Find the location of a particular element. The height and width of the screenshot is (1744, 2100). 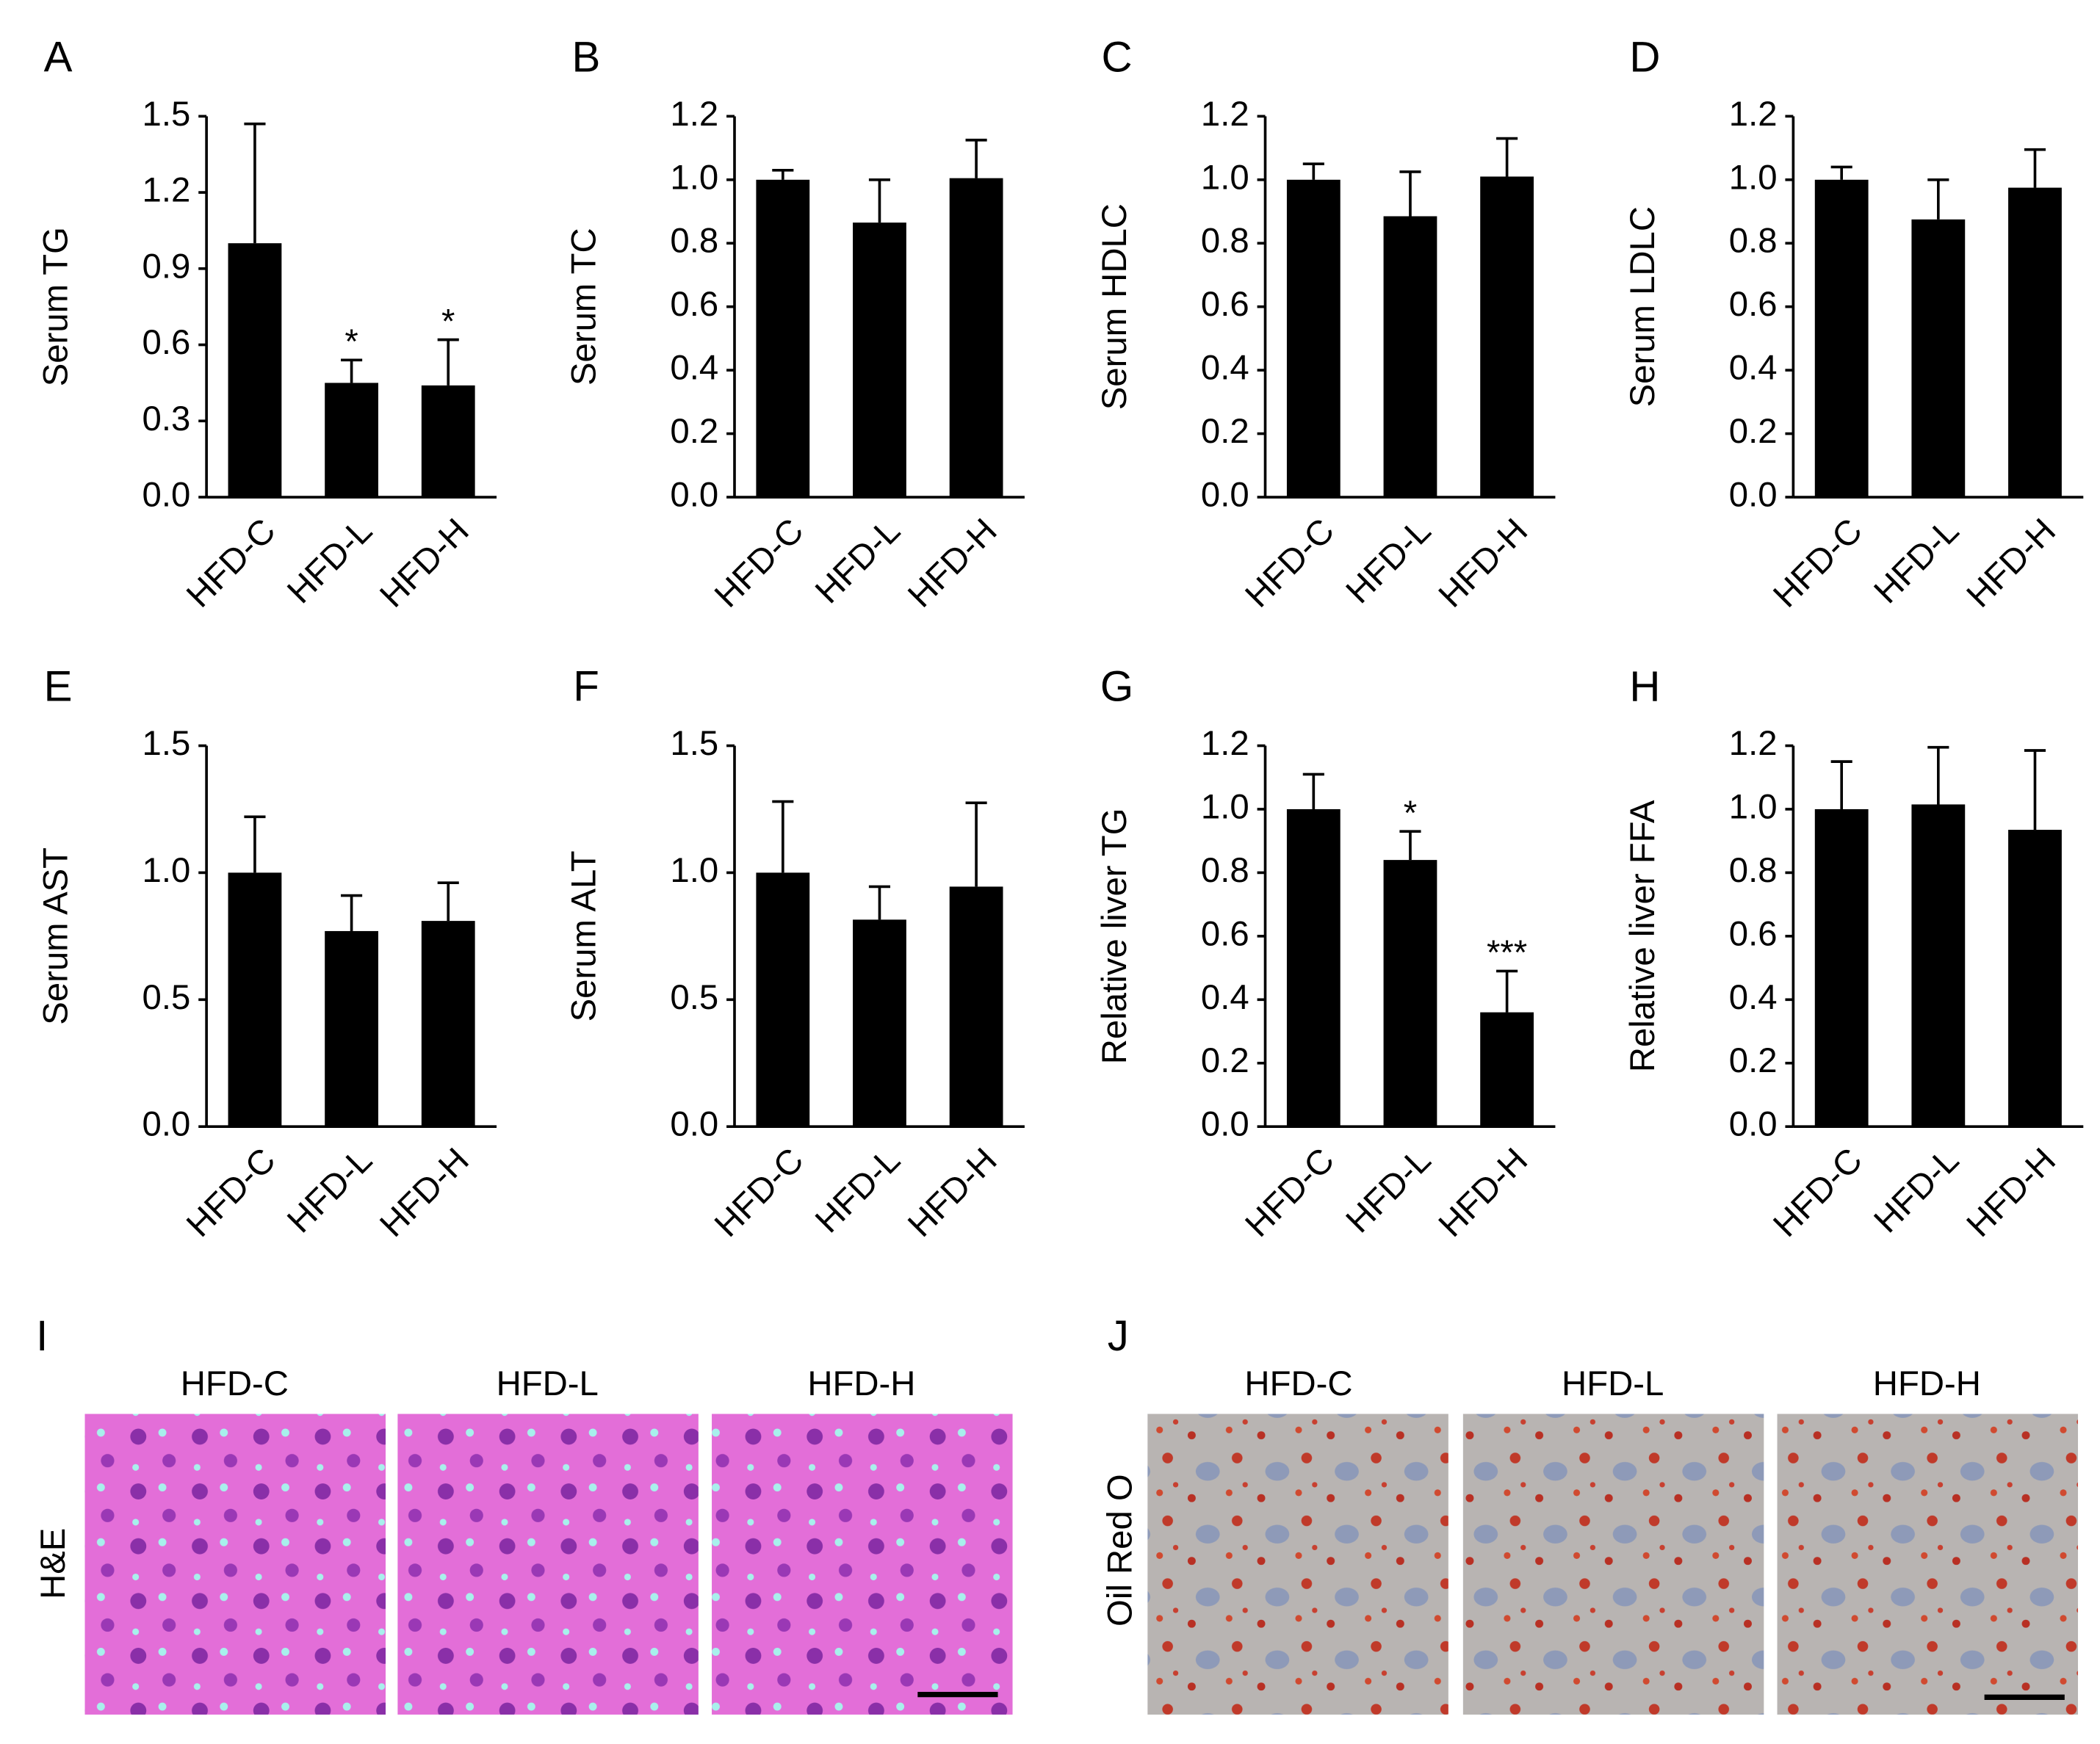

y-axis-label: Serum TC is located at coordinates (584, 307).